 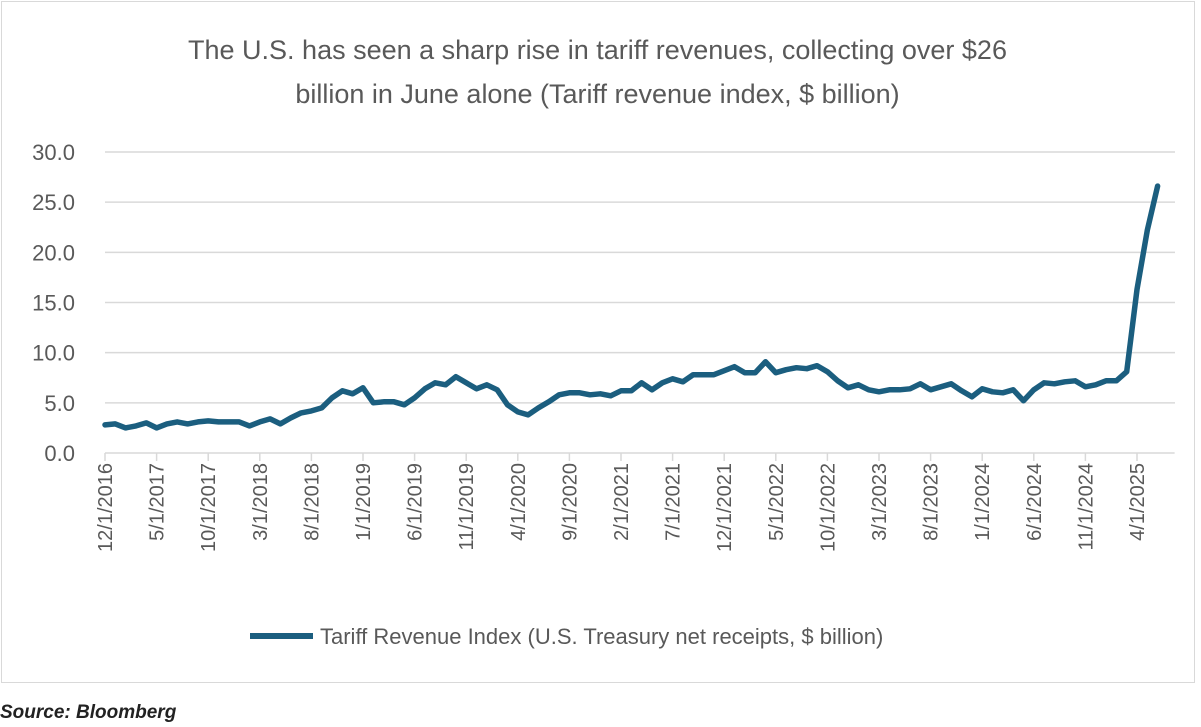 I want to click on x-tick-label: 5/1/2022, so click(x=777, y=502).